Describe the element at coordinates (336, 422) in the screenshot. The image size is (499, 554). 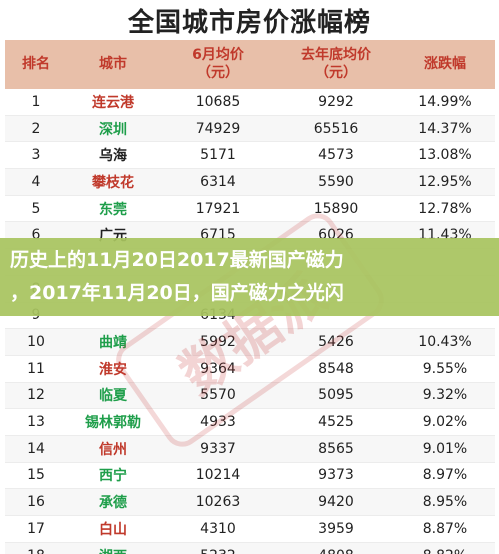
I see `last-year-price-cell: 4525` at that location.